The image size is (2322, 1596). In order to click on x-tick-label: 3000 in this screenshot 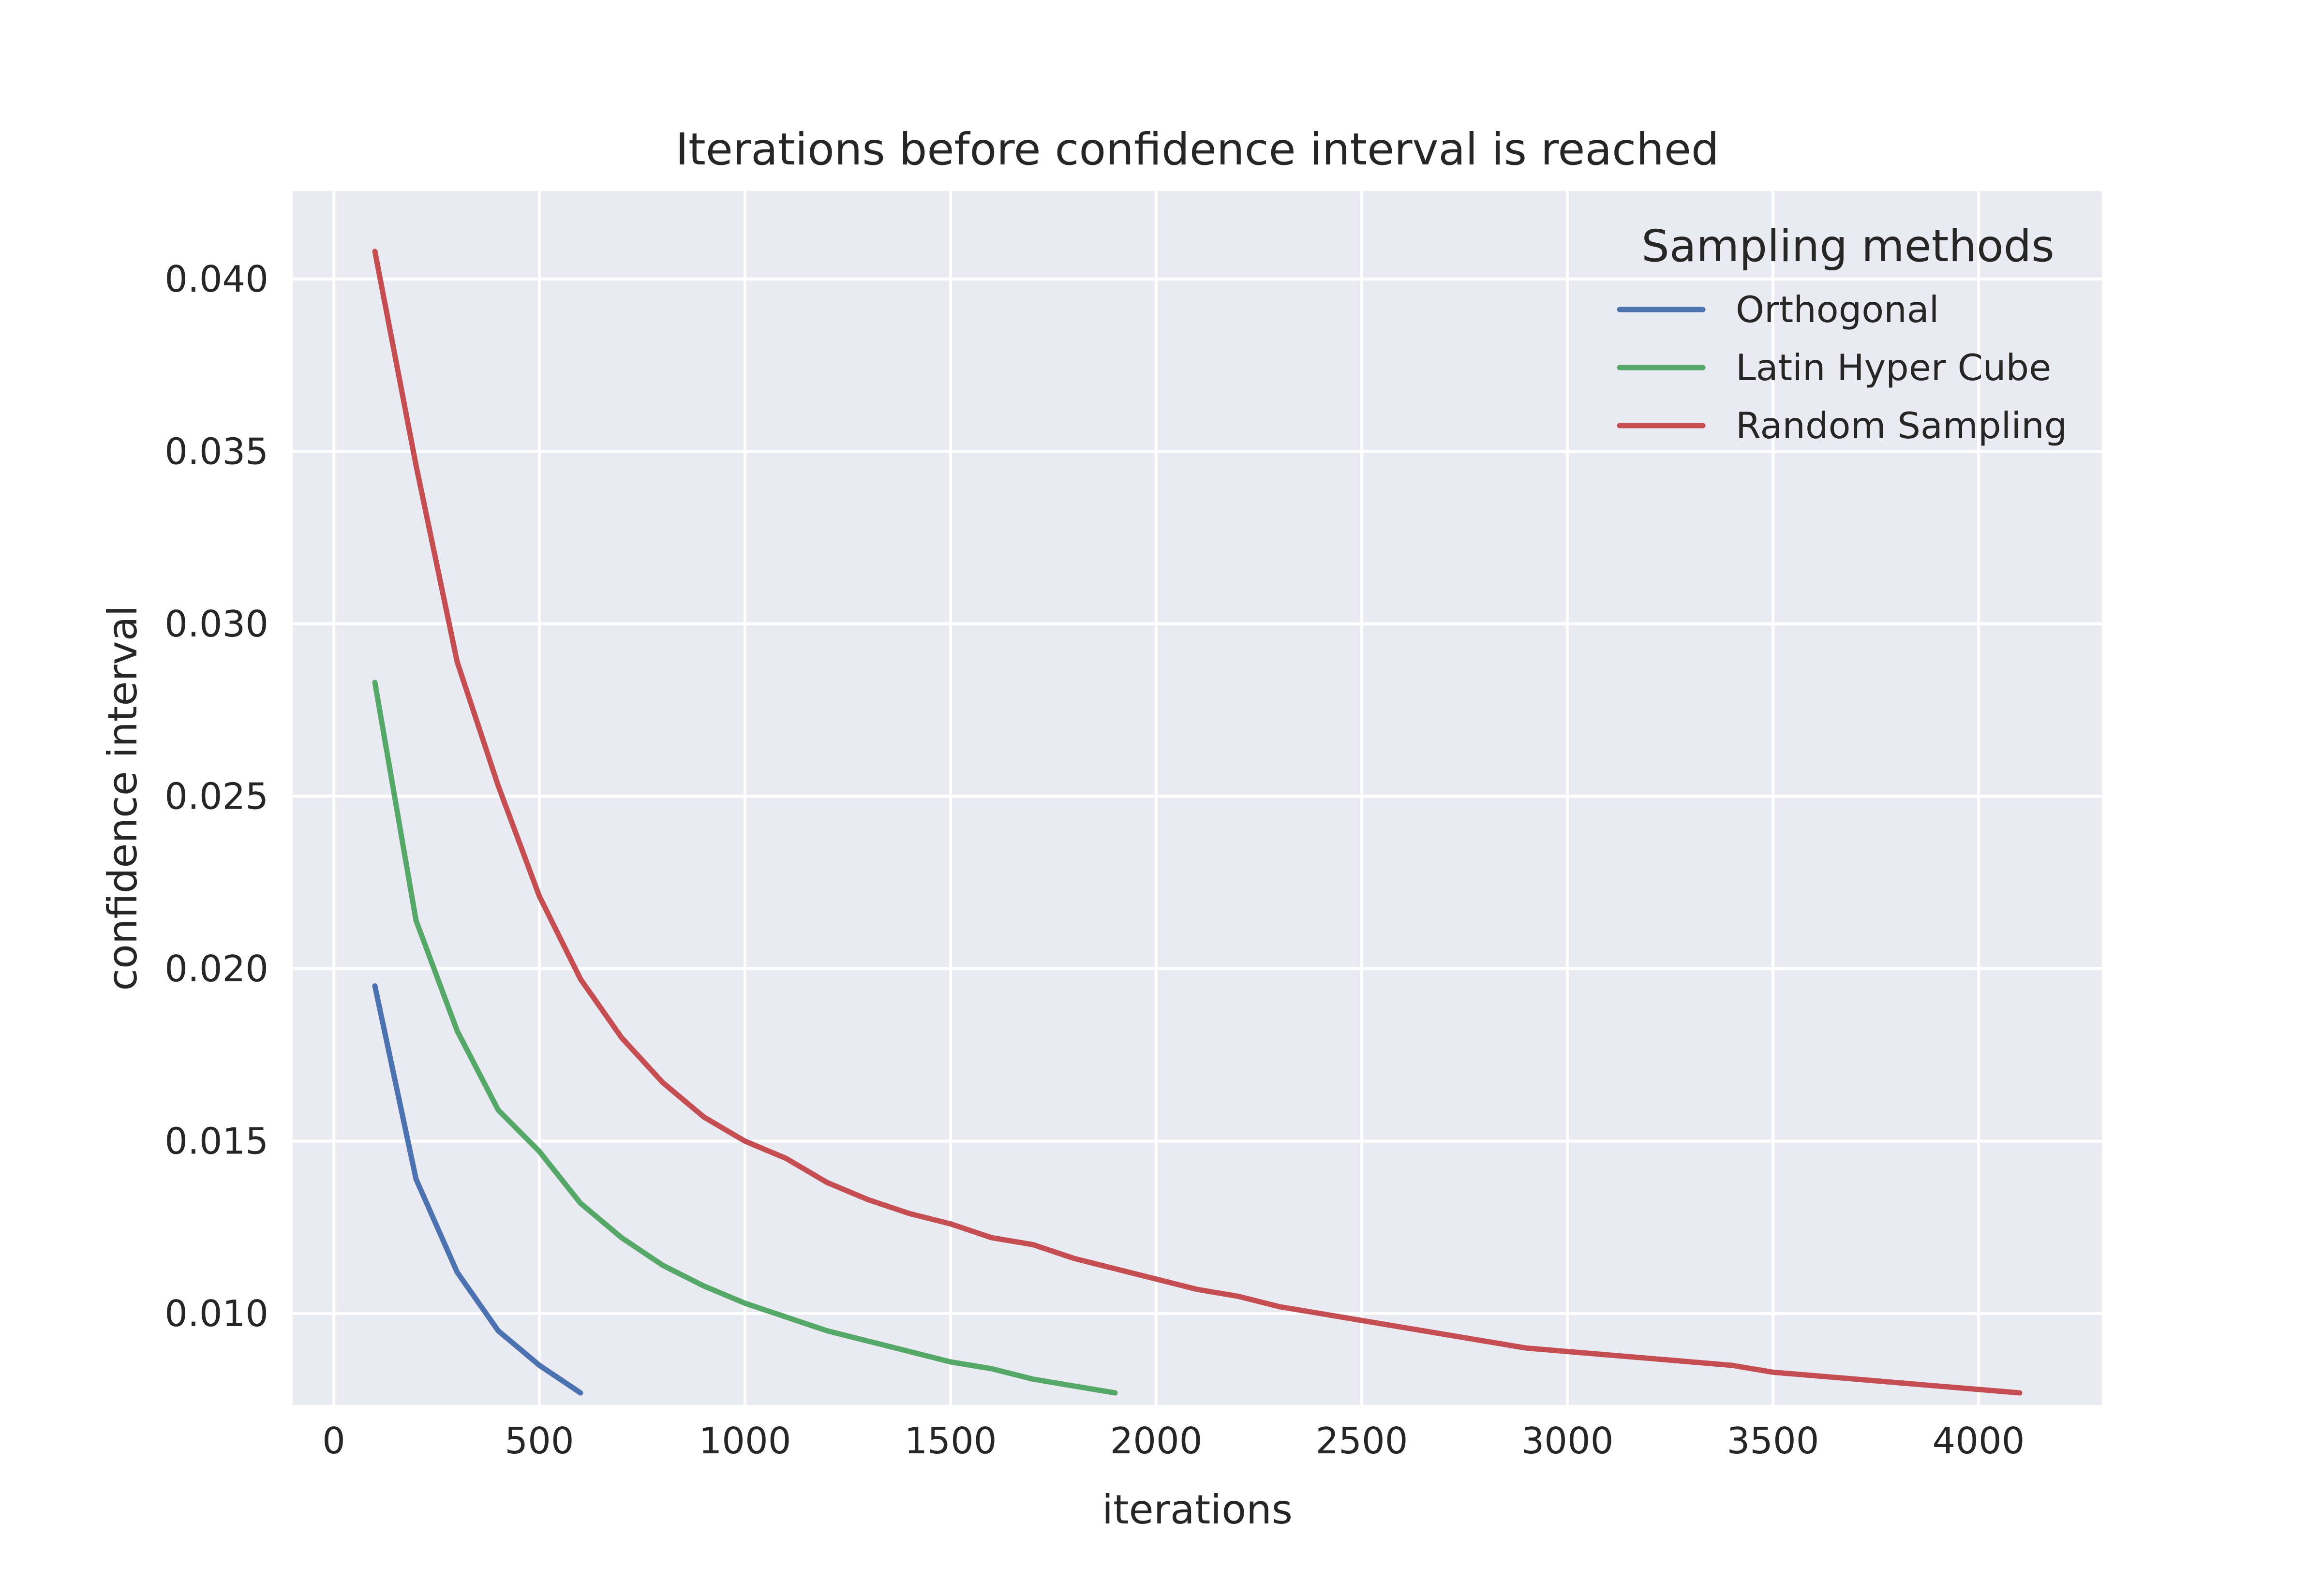, I will do `click(1567, 1440)`.